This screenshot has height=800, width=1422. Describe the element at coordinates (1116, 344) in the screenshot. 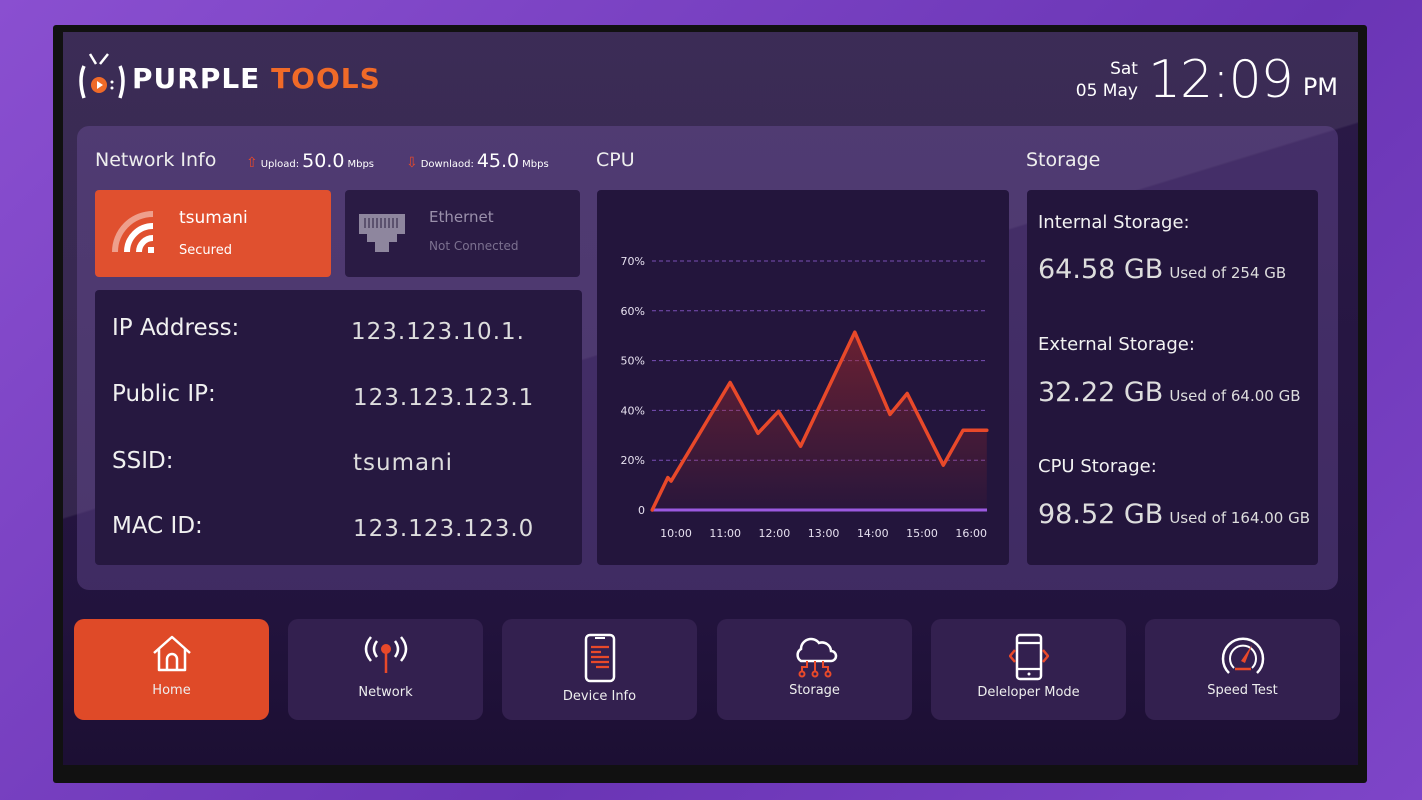

I see `external-storage-label: External Storage:` at that location.